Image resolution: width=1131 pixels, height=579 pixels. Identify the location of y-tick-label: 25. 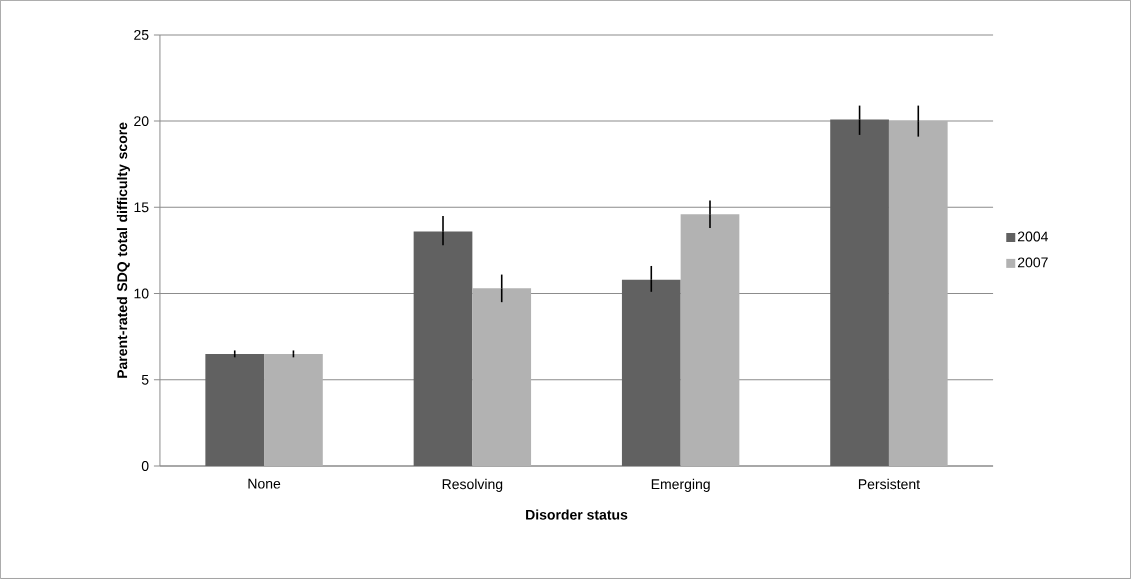
(141, 34).